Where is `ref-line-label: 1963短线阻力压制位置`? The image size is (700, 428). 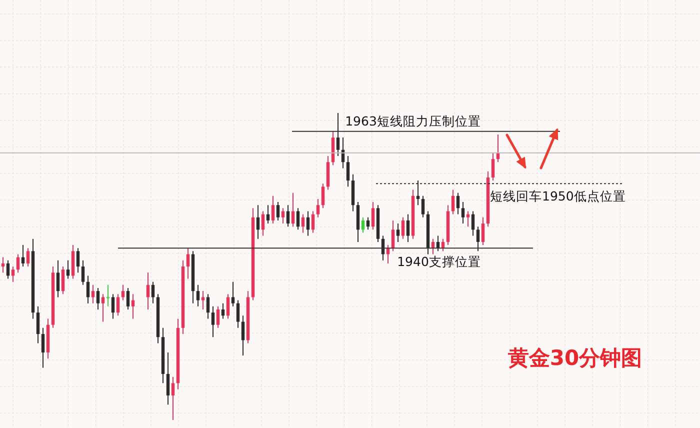
ref-line-label: 1963短线阻力压制位置 is located at coordinates (413, 120).